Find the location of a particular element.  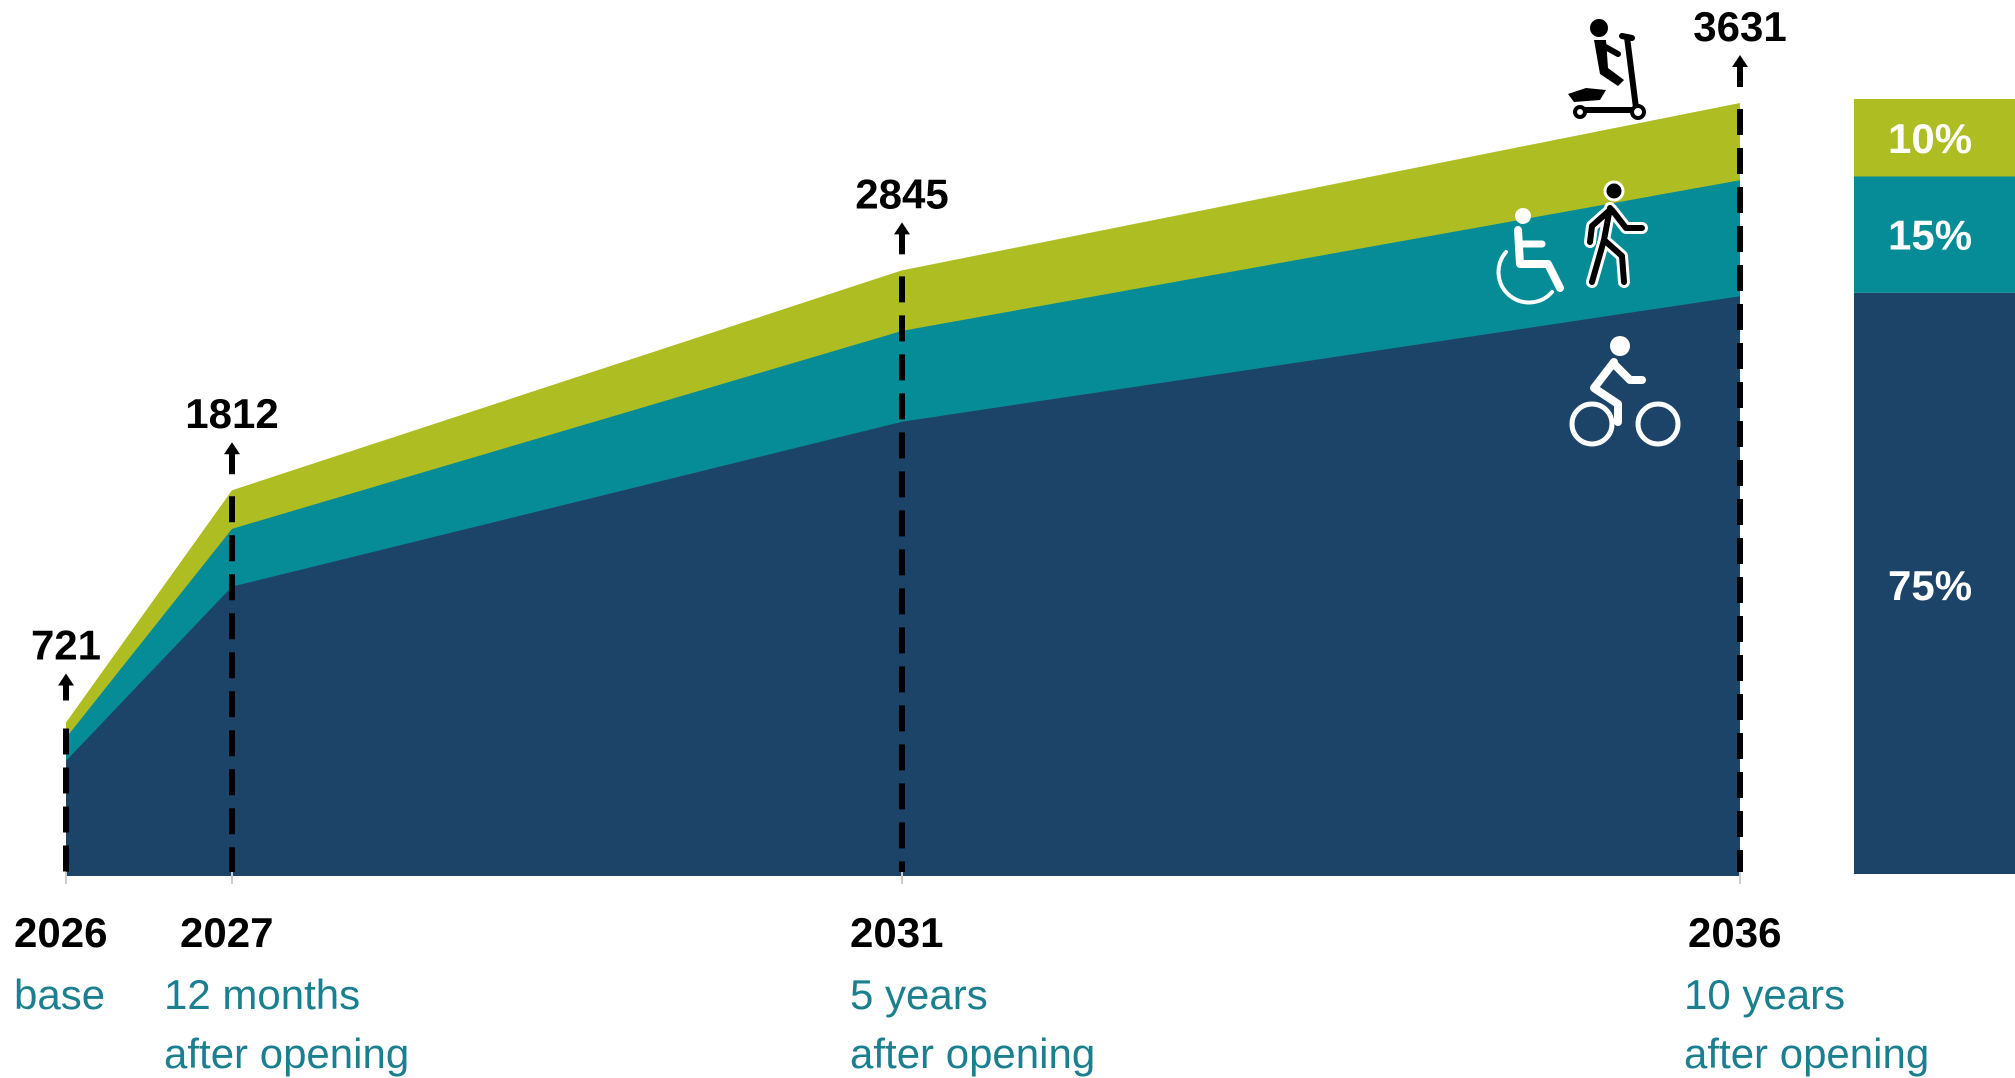

share-label-scooter: 10% is located at coordinates (1930, 138).